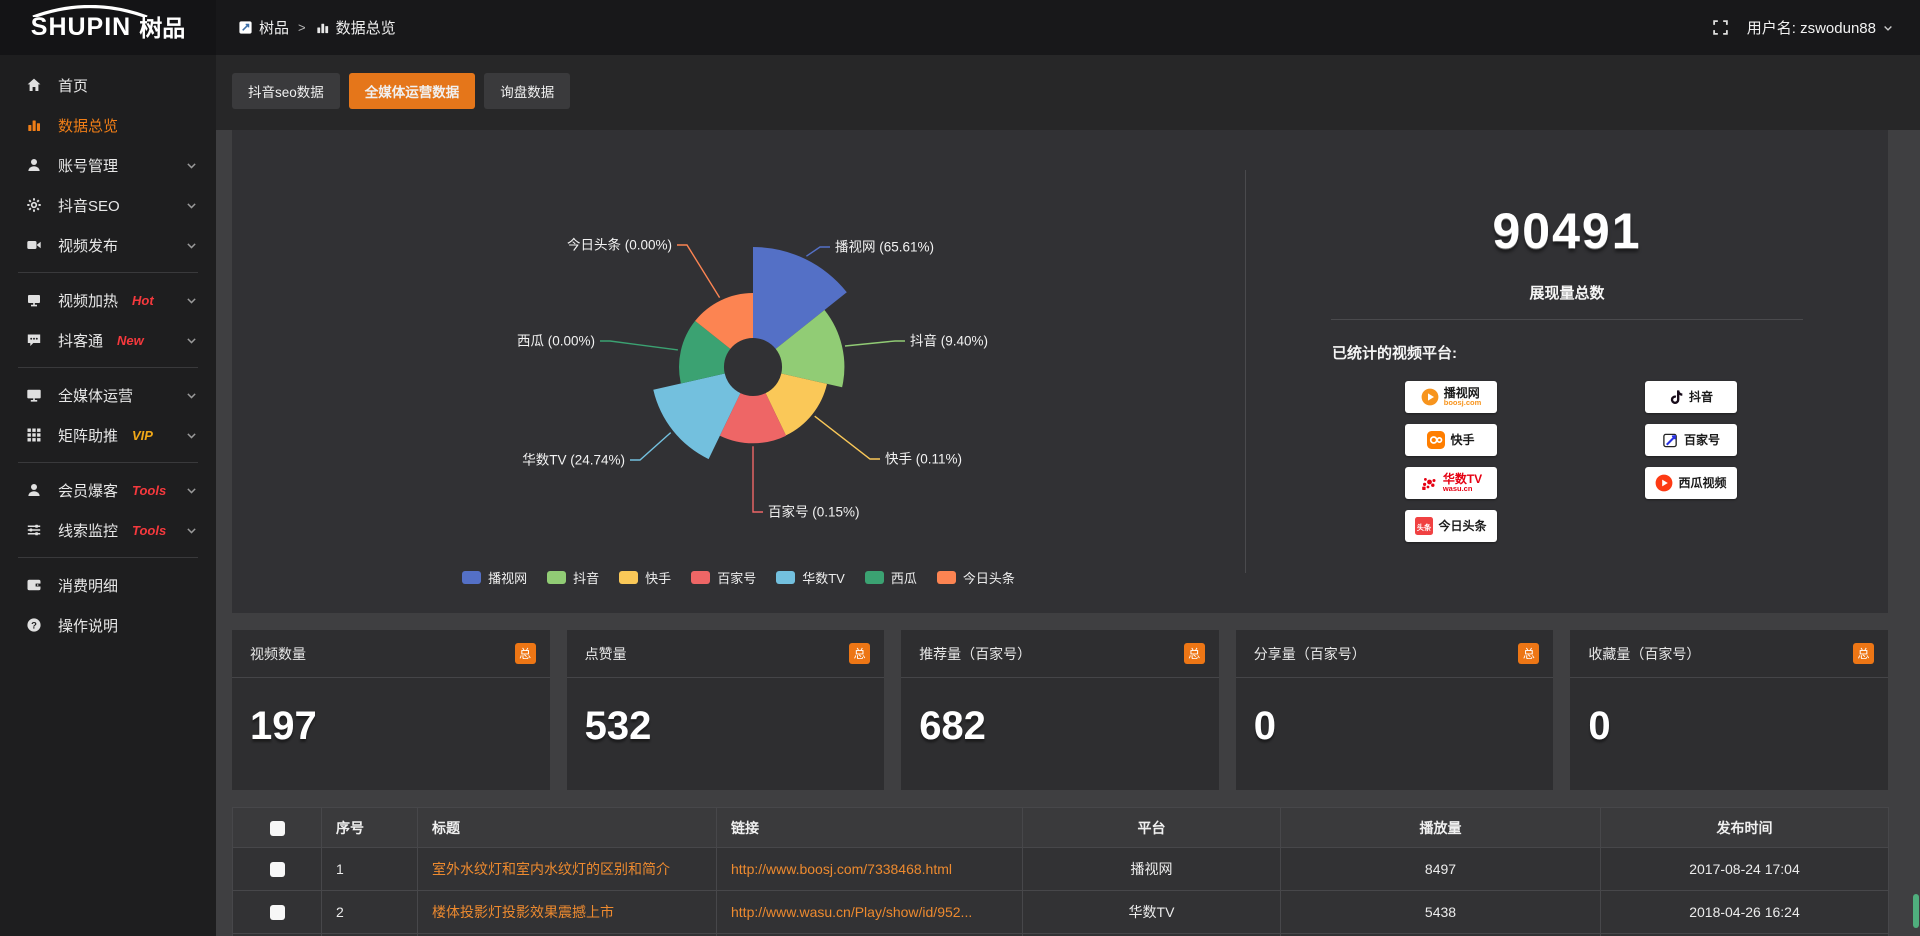  I want to click on sidebar-item-视频加热: 视频加热 Hot, so click(108, 300).